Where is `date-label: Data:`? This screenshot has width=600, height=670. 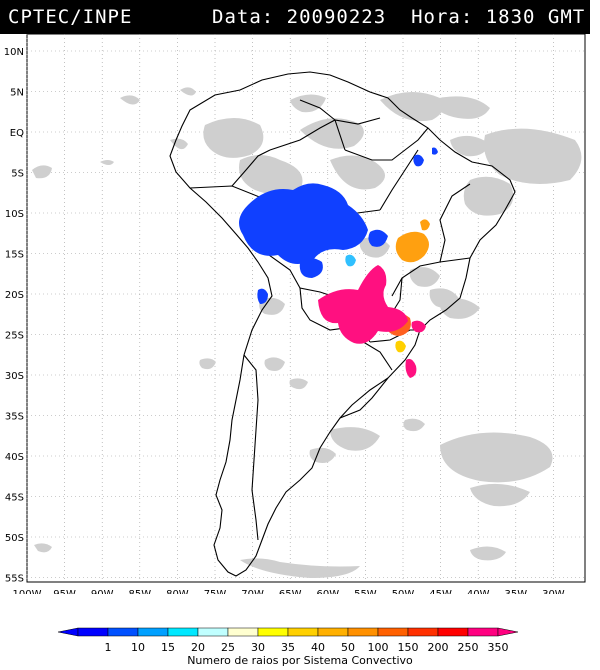 date-label: Data: is located at coordinates (243, 17).